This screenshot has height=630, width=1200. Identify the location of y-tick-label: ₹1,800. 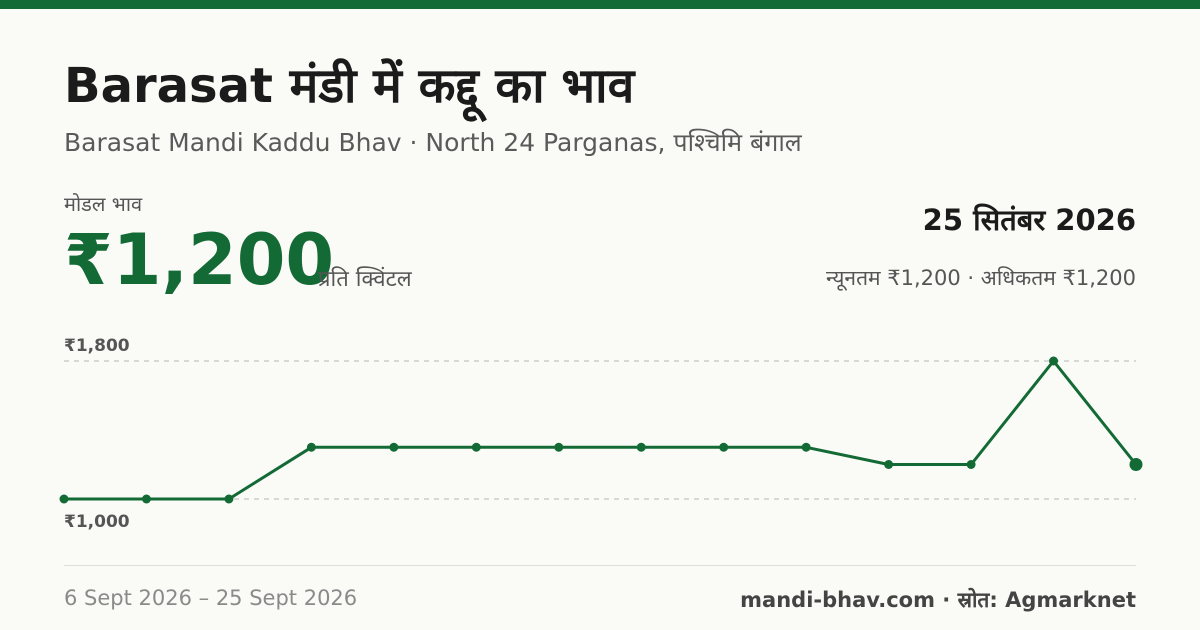
(97, 346).